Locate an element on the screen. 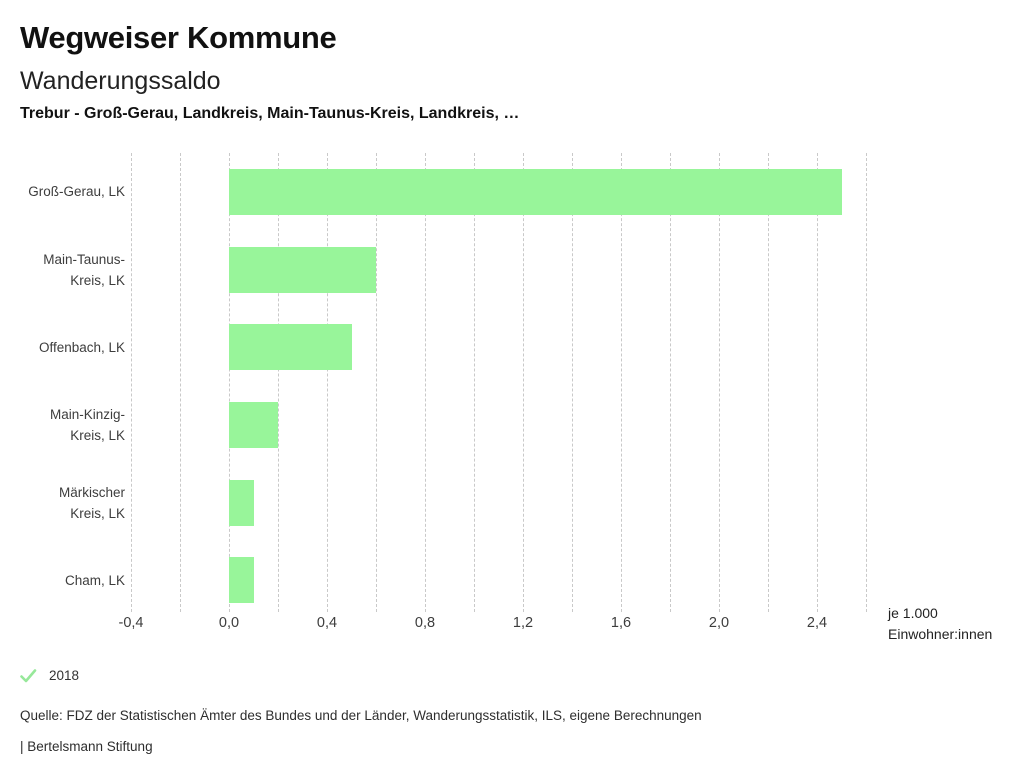 Image resolution: width=1024 pixels, height=780 pixels. legend-year-label: 2018 is located at coordinates (64, 675).